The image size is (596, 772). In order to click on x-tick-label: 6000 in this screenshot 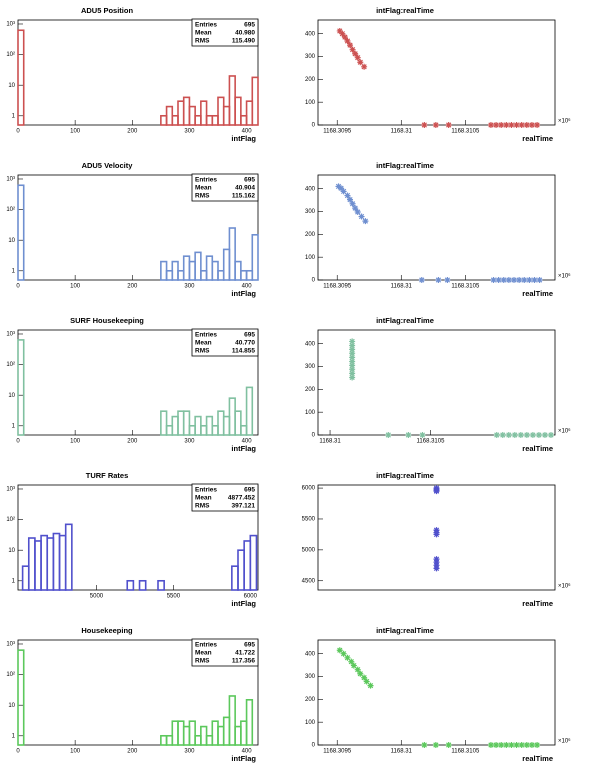, I will do `click(251, 597)`.